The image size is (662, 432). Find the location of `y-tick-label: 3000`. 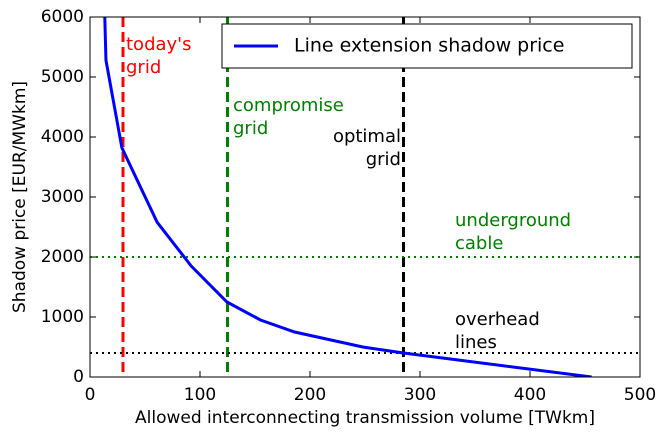

y-tick-label: 3000 is located at coordinates (62, 197).